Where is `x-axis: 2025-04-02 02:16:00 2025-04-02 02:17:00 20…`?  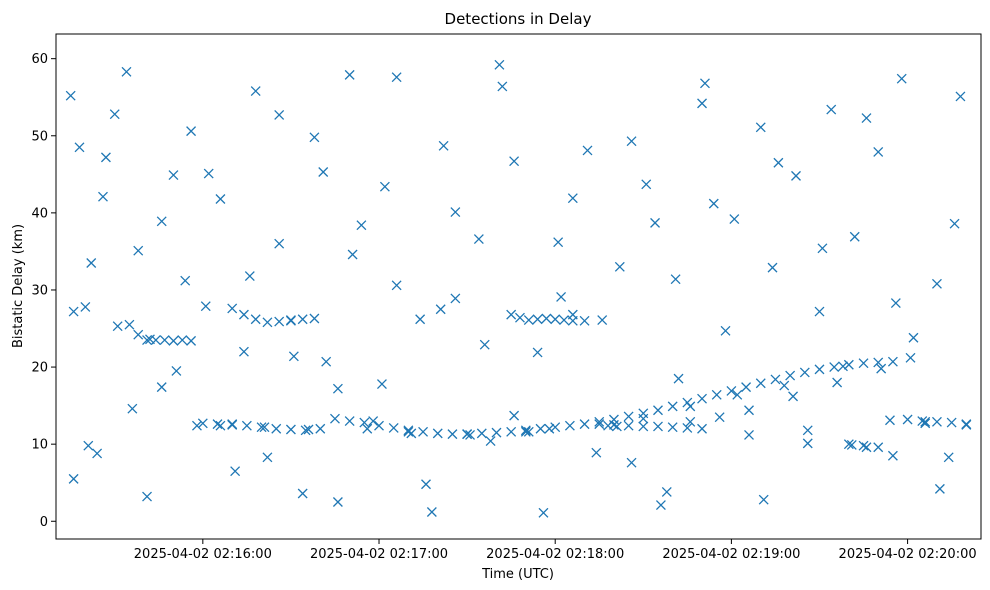 x-axis: 2025-04-02 02:16:00 2025-04-02 02:17:00 20… is located at coordinates (555, 550).